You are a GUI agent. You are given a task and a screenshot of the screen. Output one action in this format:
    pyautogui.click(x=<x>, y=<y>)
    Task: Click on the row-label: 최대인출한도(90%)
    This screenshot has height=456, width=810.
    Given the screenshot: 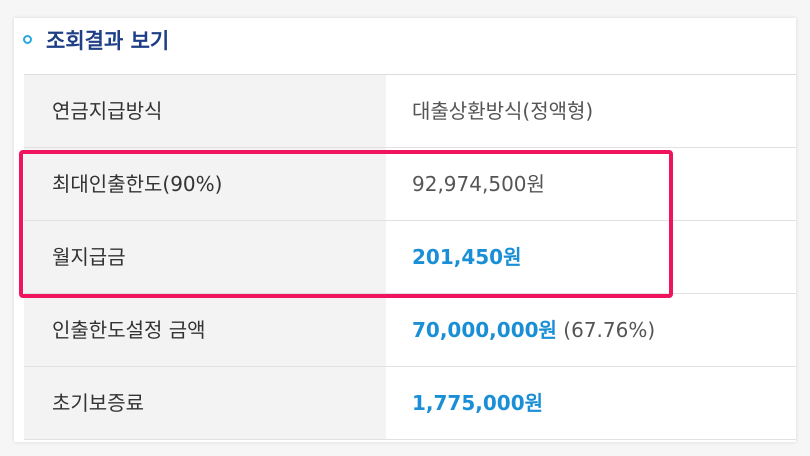 What is the action you would take?
    pyautogui.click(x=137, y=184)
    